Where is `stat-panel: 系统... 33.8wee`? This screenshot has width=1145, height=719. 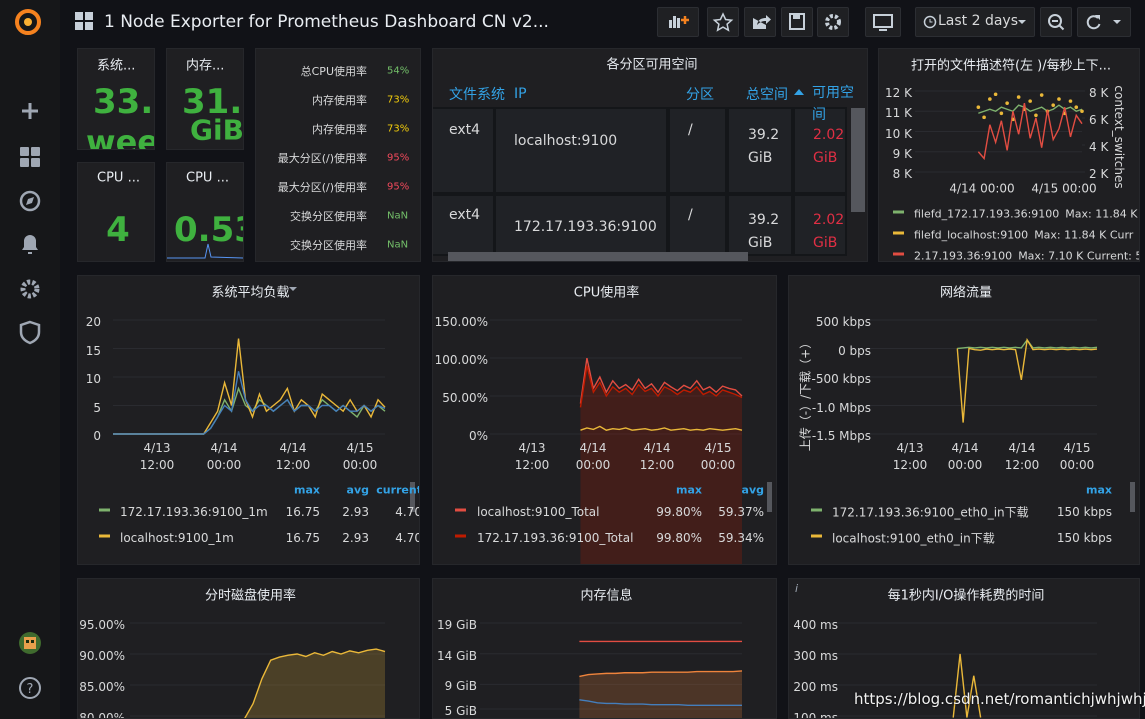 stat-panel: 系统... 33.8wee is located at coordinates (116, 99).